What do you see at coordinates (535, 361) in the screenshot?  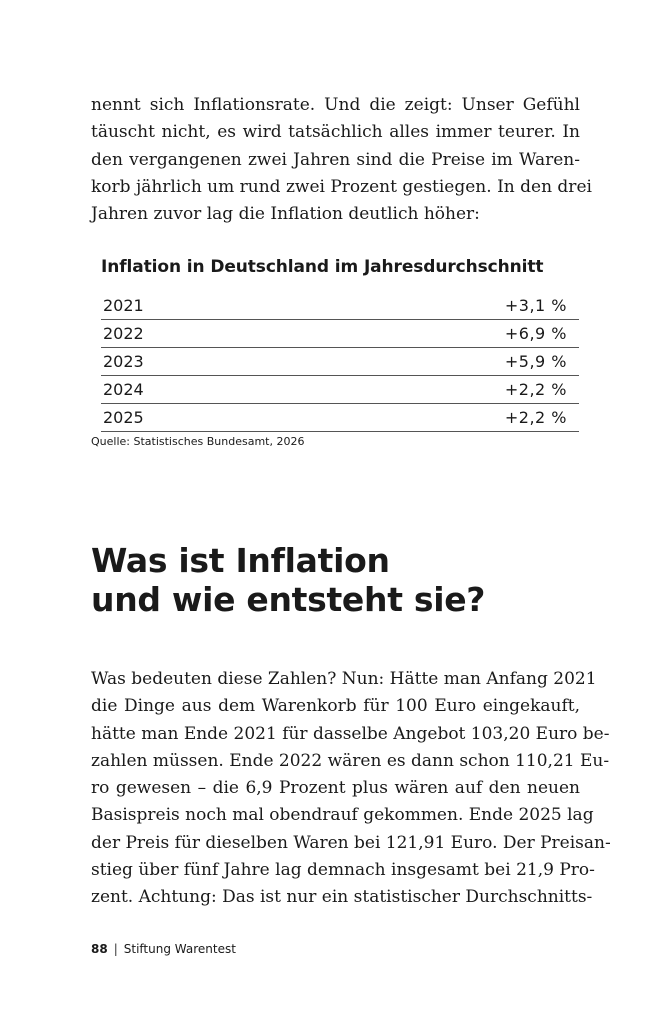 I see `rate-cell: +5,9 %` at bounding box center [535, 361].